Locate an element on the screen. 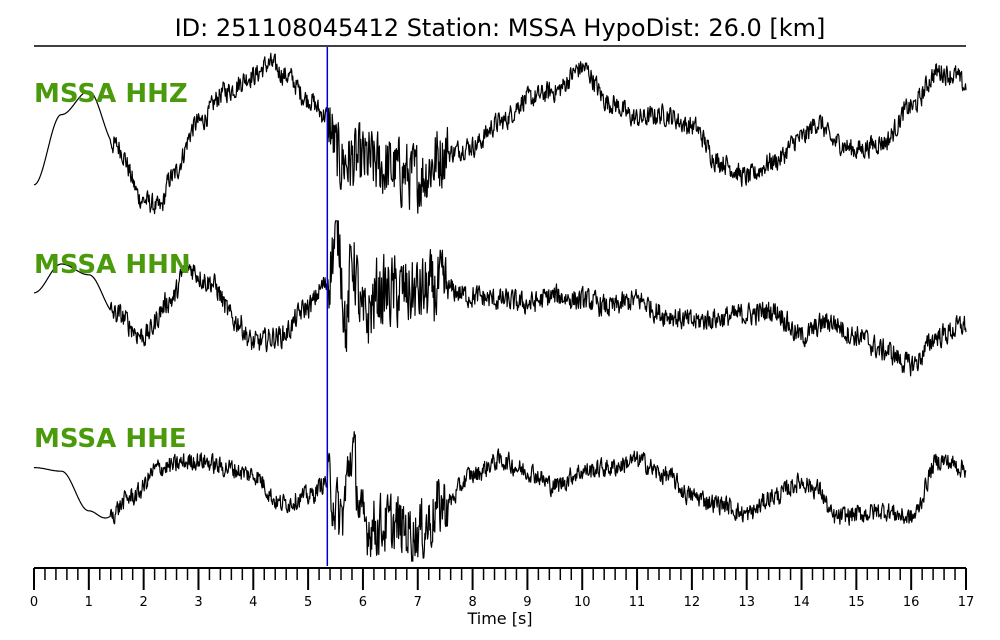 Image resolution: width=1000 pixels, height=640 pixels. channel-label-mssa-hhn: MSSA HHN is located at coordinates (112, 265).